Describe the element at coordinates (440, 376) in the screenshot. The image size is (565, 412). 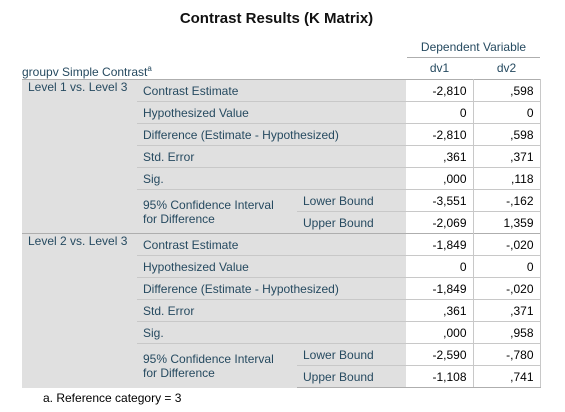
I see `cell-dv1: -1,108` at that location.